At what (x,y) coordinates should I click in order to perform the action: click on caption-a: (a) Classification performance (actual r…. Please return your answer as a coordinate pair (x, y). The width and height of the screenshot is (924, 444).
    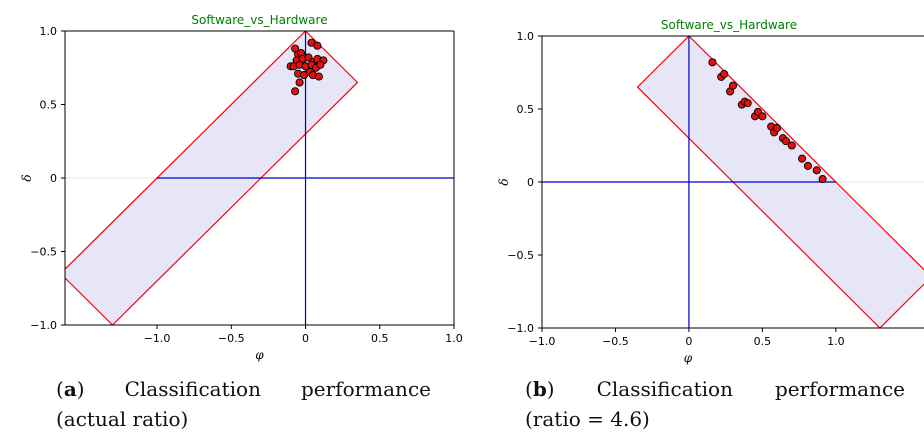
    Looking at the image, I should click on (243, 404).